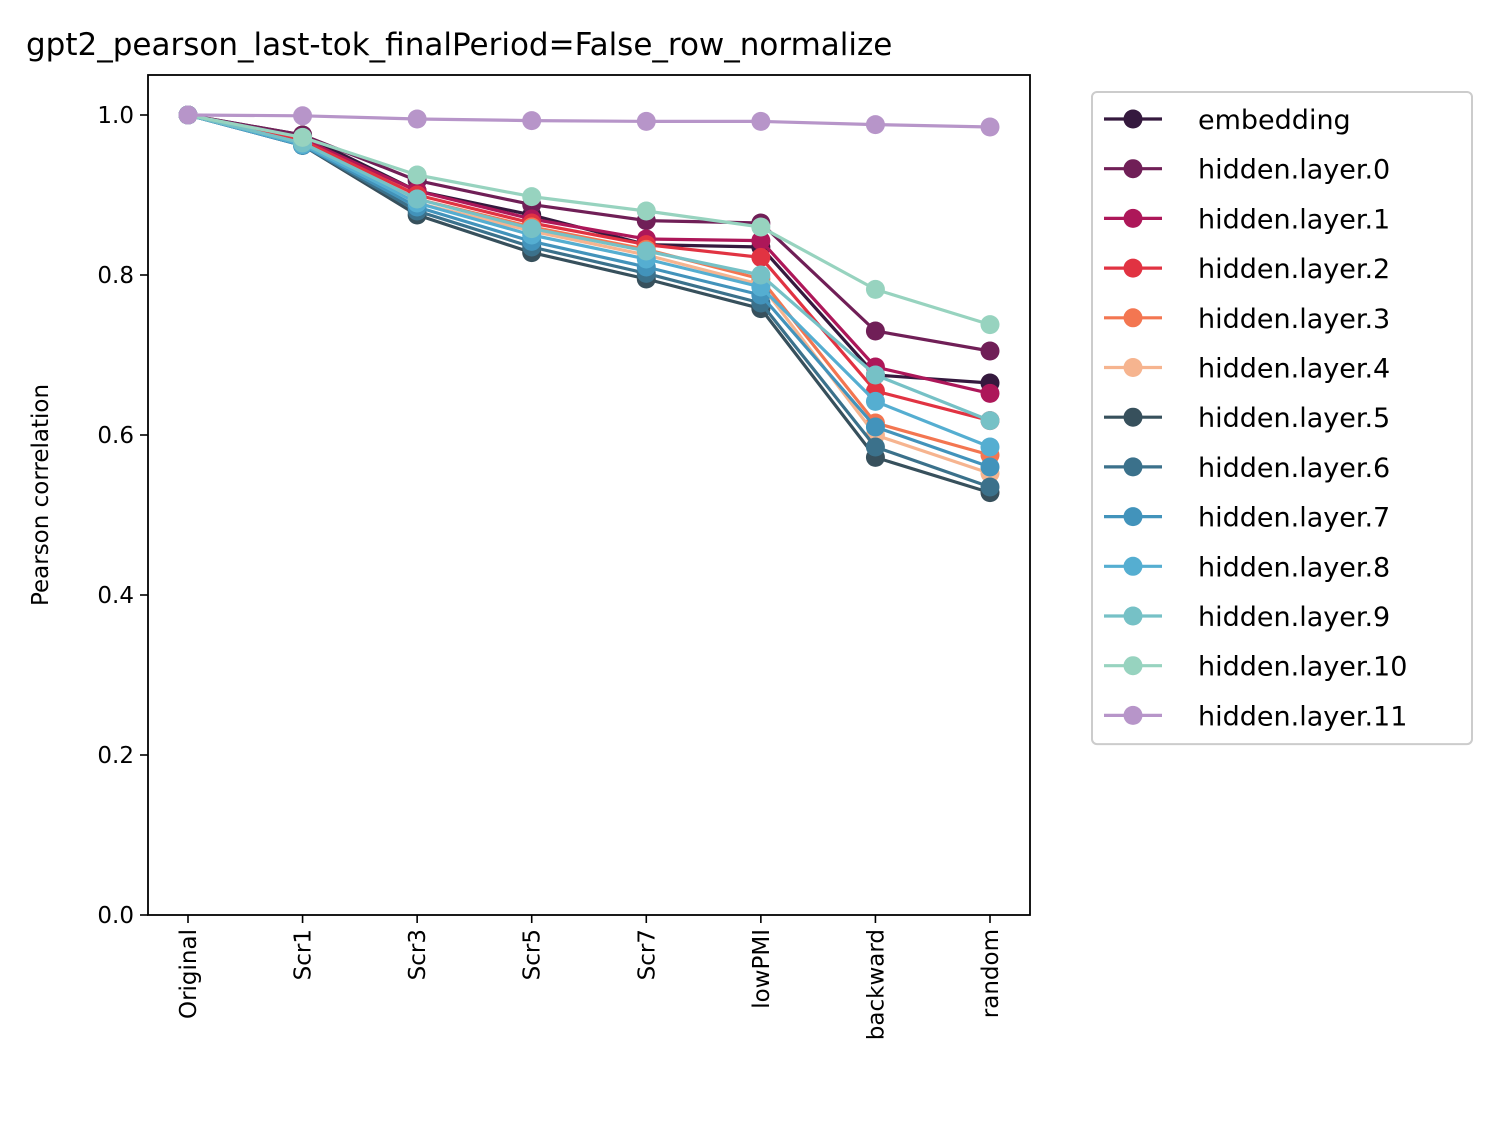 The width and height of the screenshot is (1496, 1129). Describe the element at coordinates (115, 276) in the screenshot. I see `y-tick-label: 0.8` at that location.